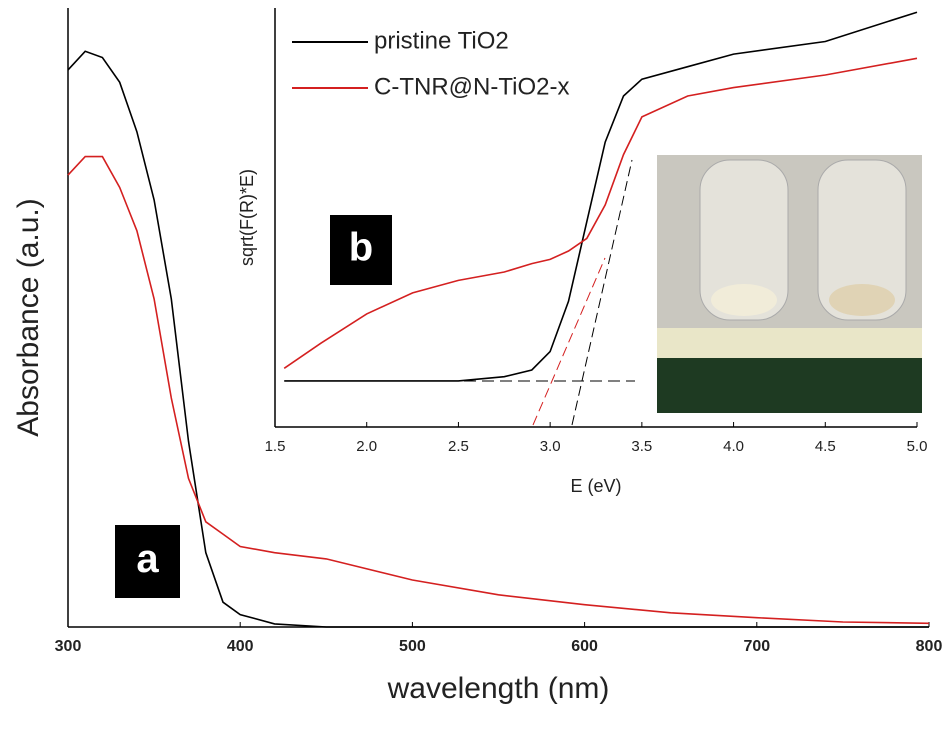  What do you see at coordinates (28, 317) in the screenshot?
I see `y-axis-label: Absorbance (a.u.)` at bounding box center [28, 317].